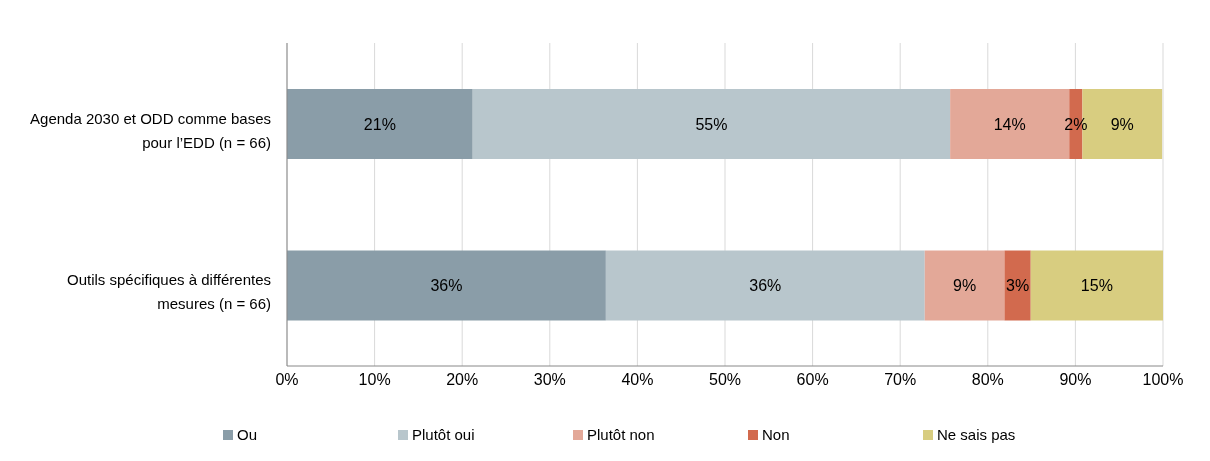 The width and height of the screenshot is (1210, 461). I want to click on legend-label: Ou, so click(247, 434).